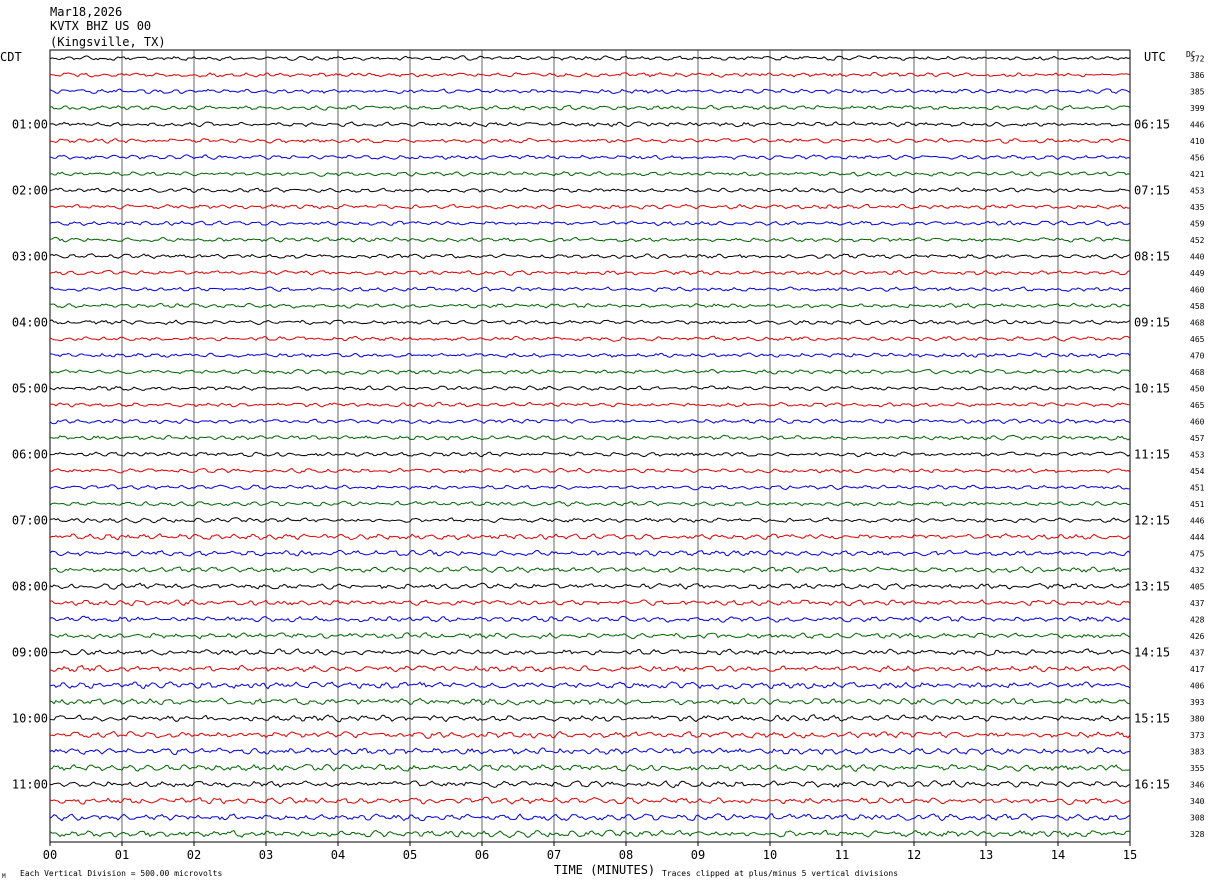 Image resolution: width=1210 pixels, height=886 pixels. What do you see at coordinates (626, 855) in the screenshot?
I see `x-tick-label: 08` at bounding box center [626, 855].